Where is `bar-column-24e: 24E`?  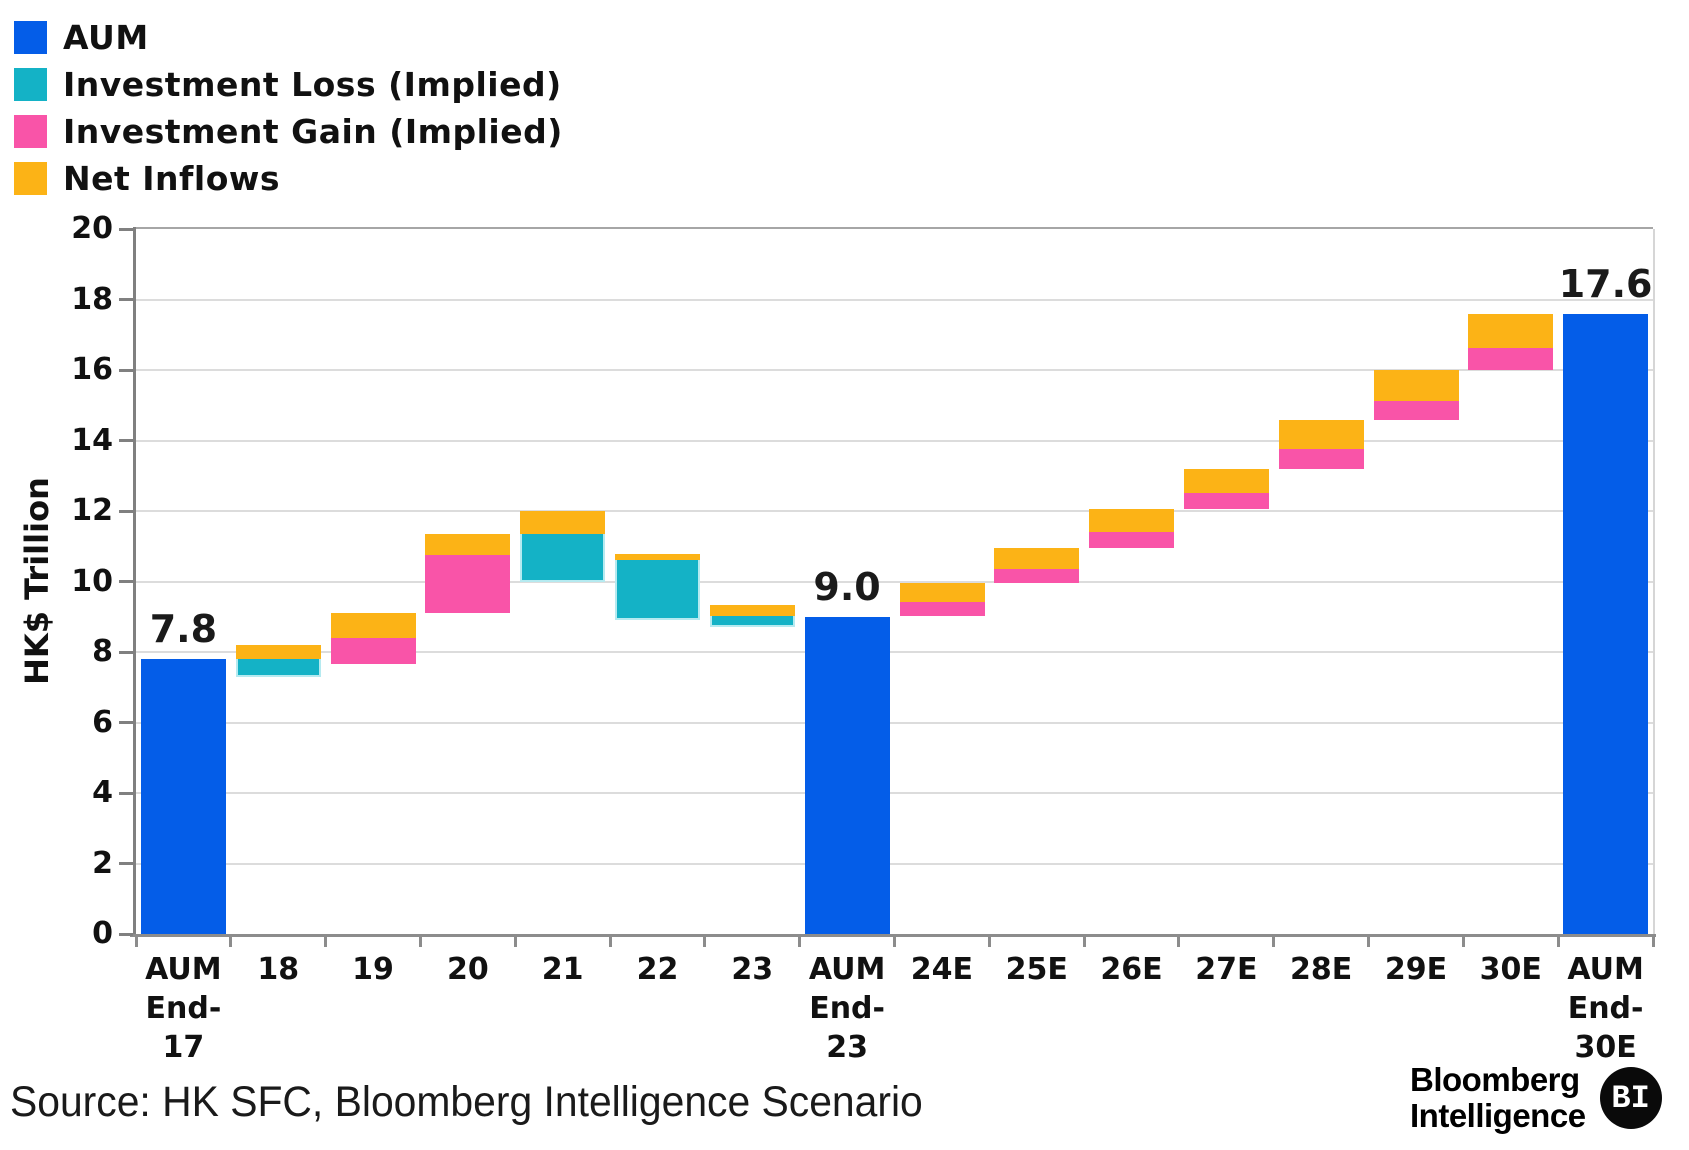 bar-column-24e: 24E is located at coordinates (942, 608).